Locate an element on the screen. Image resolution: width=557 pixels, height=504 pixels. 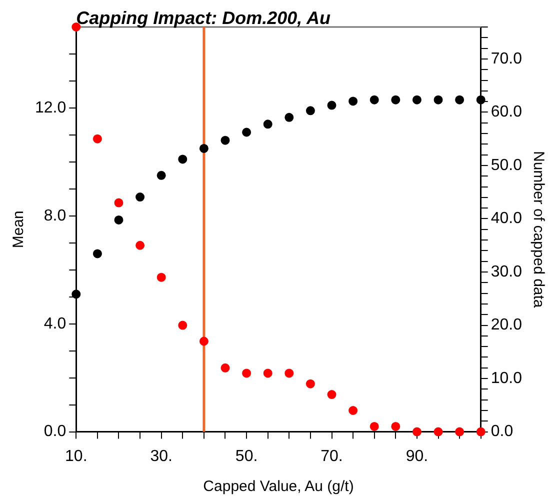
y2-axis-title: Number of capped data is located at coordinates (538, 229).